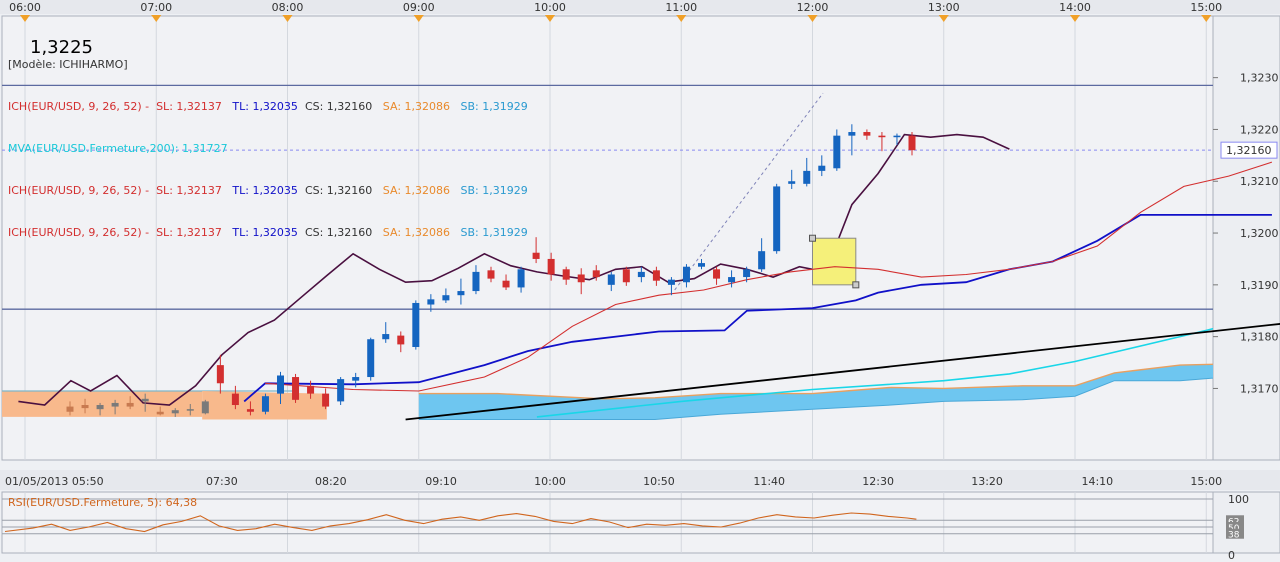 The width and height of the screenshot is (1280, 562). I want to click on bottom-axis-label: 01/05/2013 05:50, so click(54, 481).